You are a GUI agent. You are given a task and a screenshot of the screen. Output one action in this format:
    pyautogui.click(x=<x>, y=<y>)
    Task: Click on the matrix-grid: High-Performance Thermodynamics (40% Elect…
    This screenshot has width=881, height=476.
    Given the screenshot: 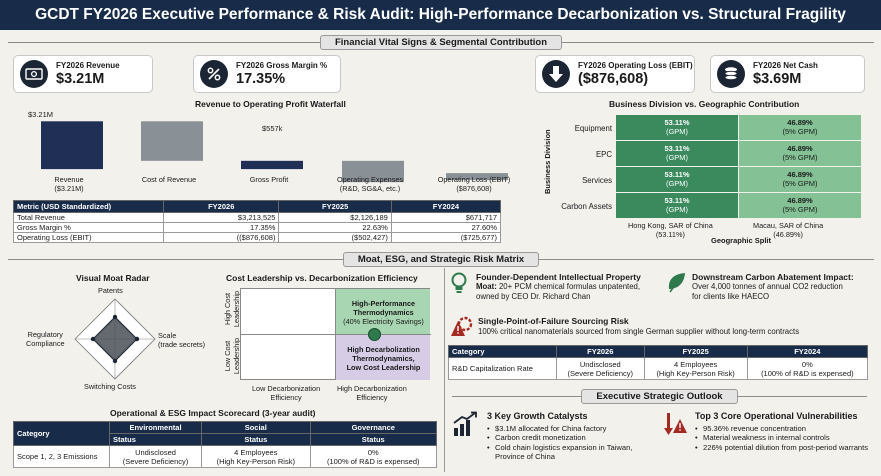 What is the action you would take?
    pyautogui.click(x=335, y=334)
    